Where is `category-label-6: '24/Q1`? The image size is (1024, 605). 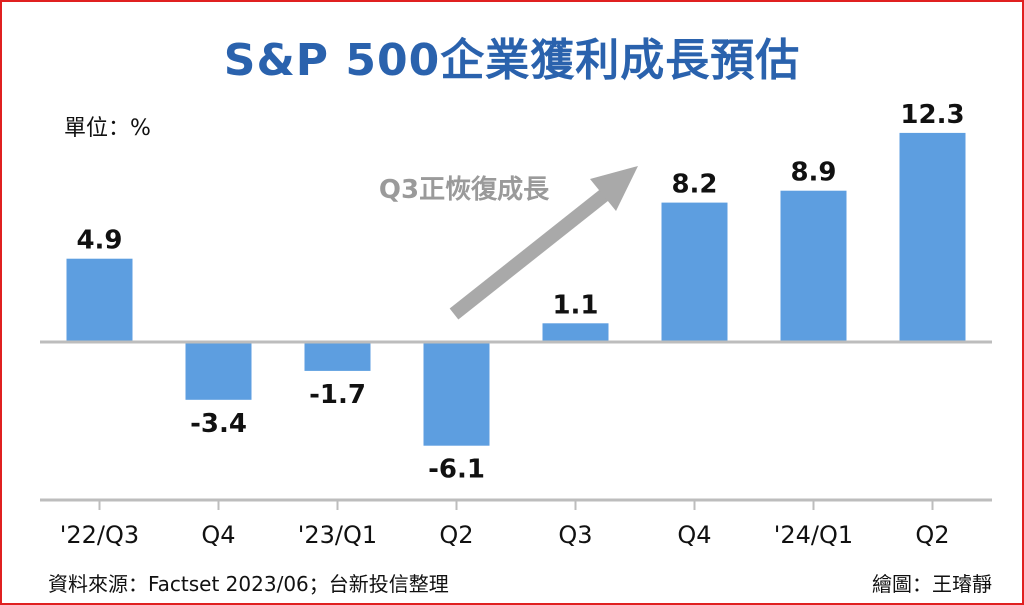
category-label-6: '24/Q1 is located at coordinates (813, 535).